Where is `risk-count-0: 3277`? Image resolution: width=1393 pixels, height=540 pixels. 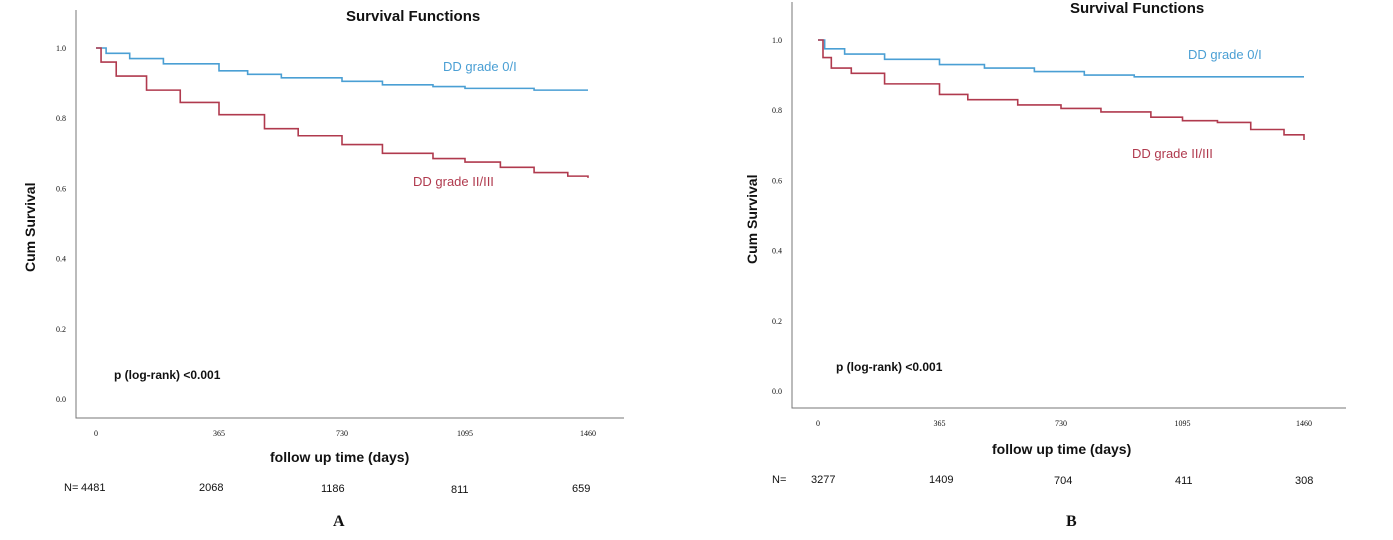 risk-count-0: 3277 is located at coordinates (823, 480).